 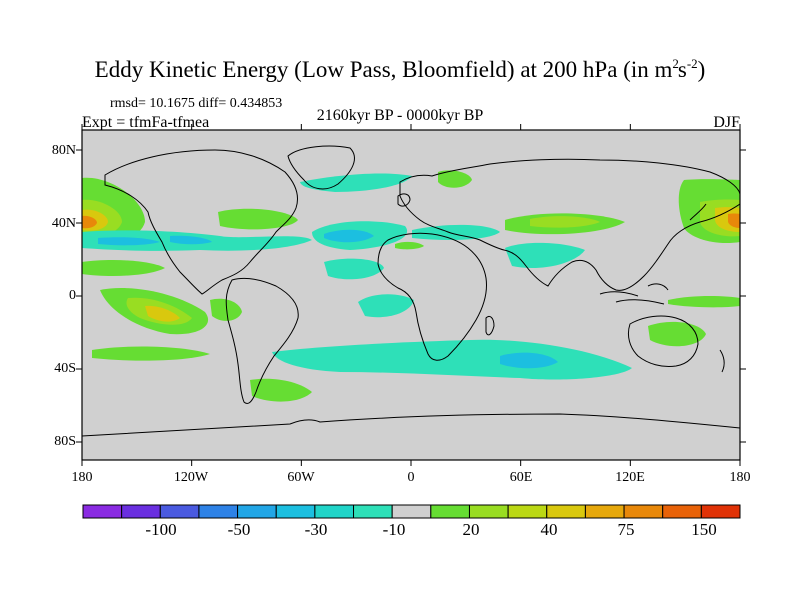 What do you see at coordinates (196, 103) in the screenshot?
I see `stats-label: rmsd= 10.1675 diff= 0.434853` at bounding box center [196, 103].